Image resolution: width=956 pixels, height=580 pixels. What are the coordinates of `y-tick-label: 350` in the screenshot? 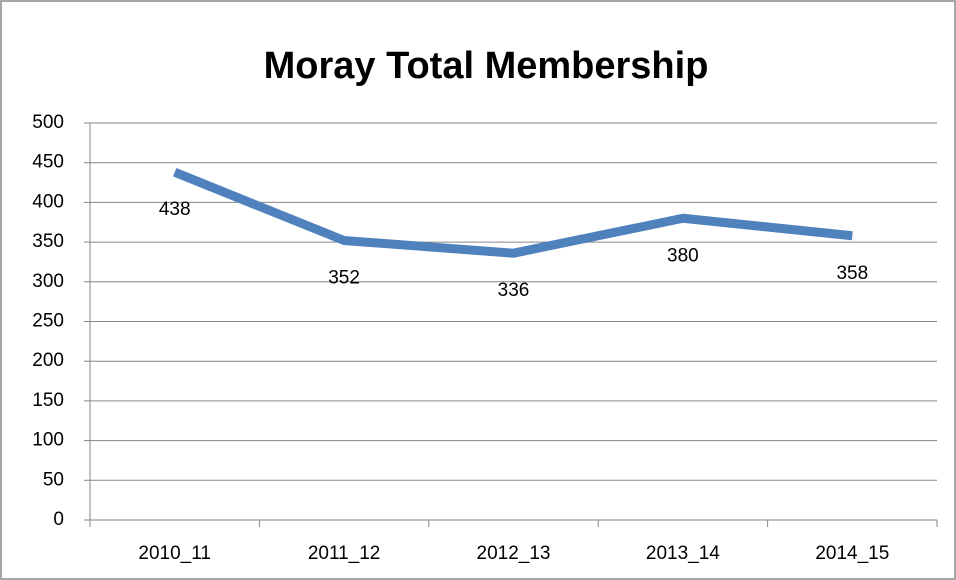 It's located at (48, 241).